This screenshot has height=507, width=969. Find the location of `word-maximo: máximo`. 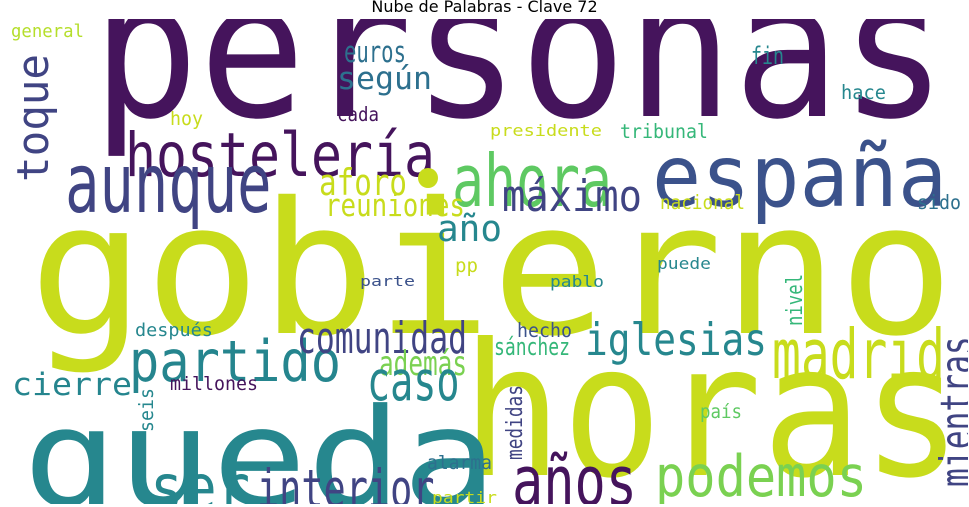

word-maximo: máximo is located at coordinates (572, 197).